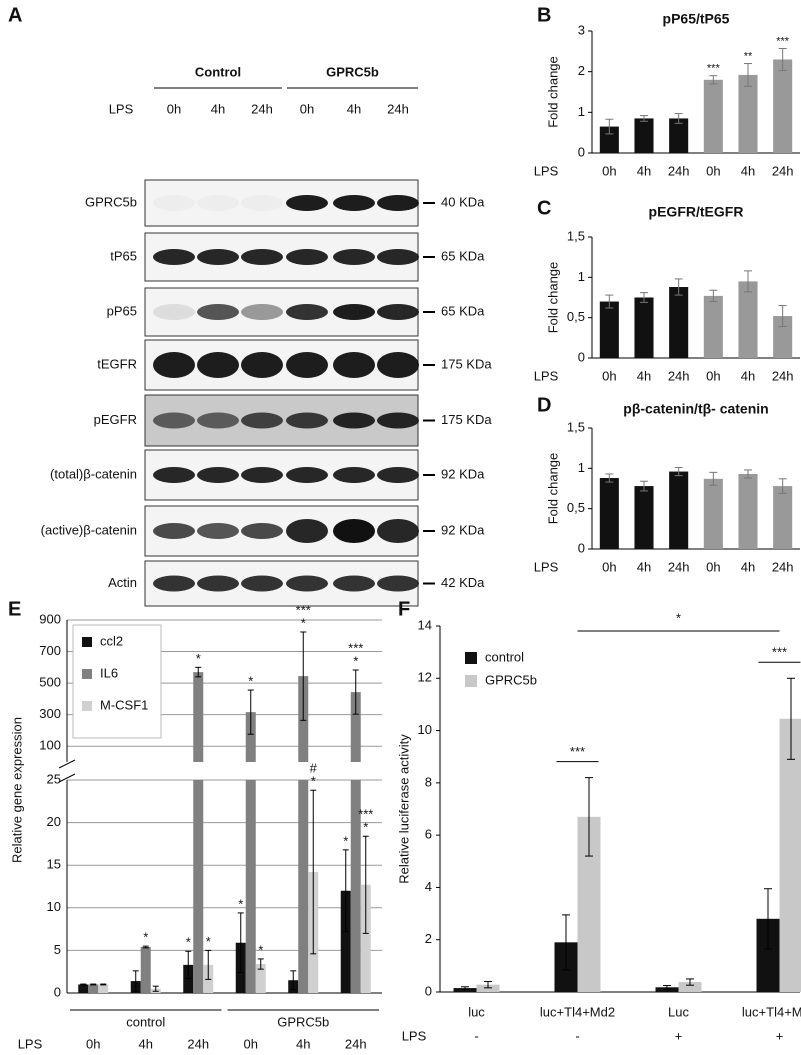  I want to click on panel-label: D, so click(544, 405).